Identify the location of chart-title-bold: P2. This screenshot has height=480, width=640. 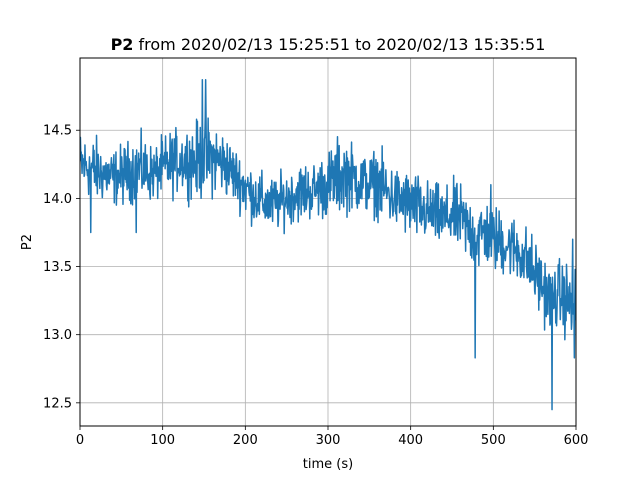
(122, 44).